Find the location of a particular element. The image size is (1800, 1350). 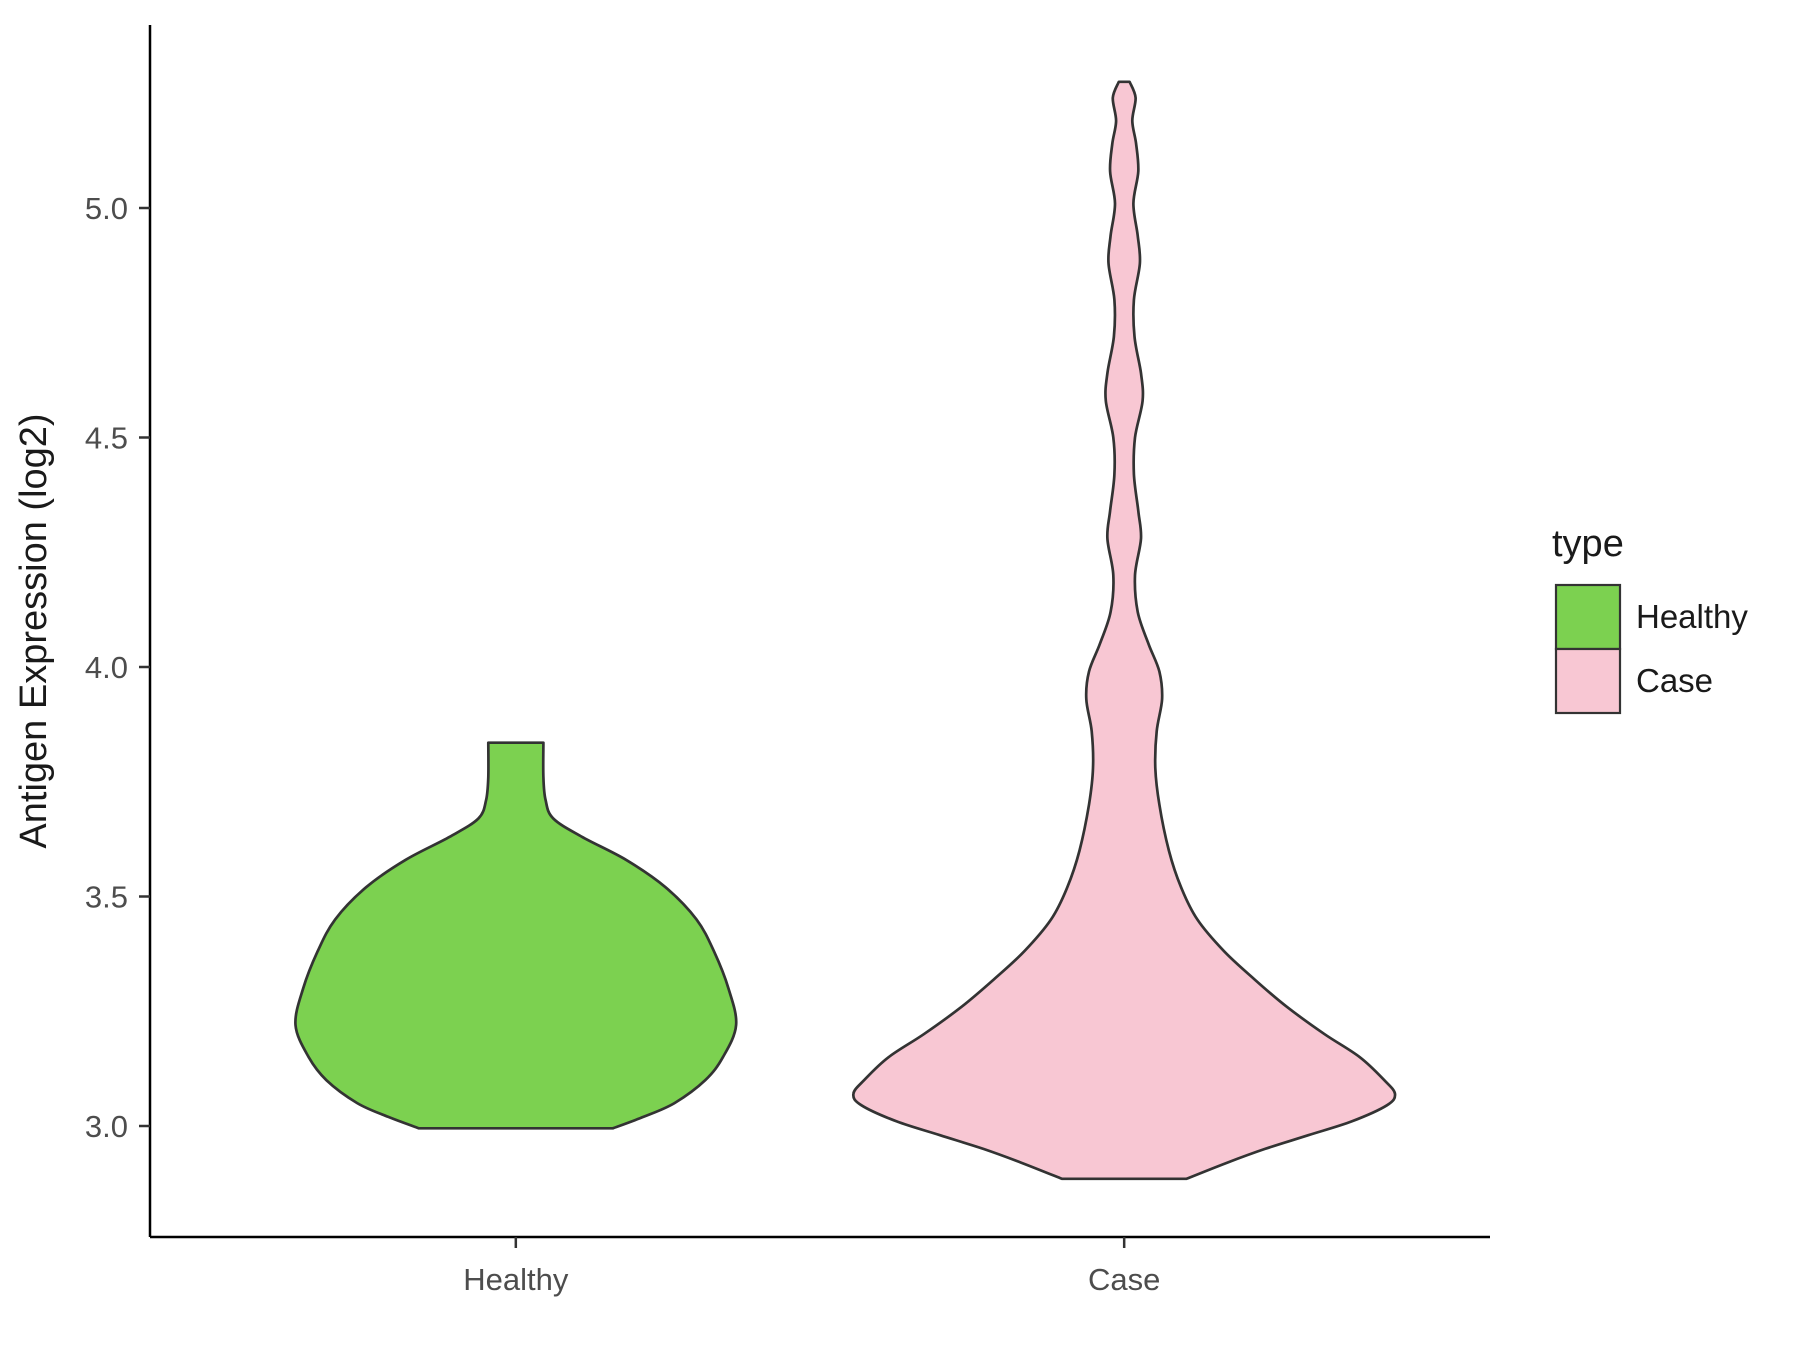

y-tick-label: 3.5 is located at coordinates (106, 897).